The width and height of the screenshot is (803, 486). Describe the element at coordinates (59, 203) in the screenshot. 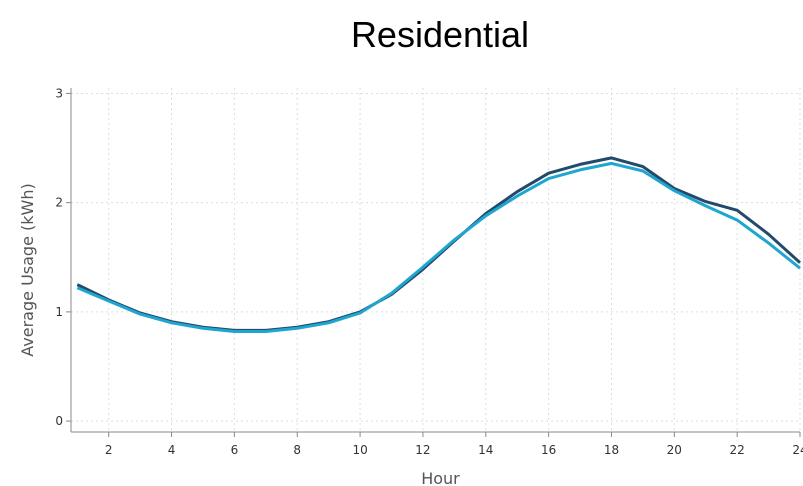

I see `y-tick-label: 2` at that location.